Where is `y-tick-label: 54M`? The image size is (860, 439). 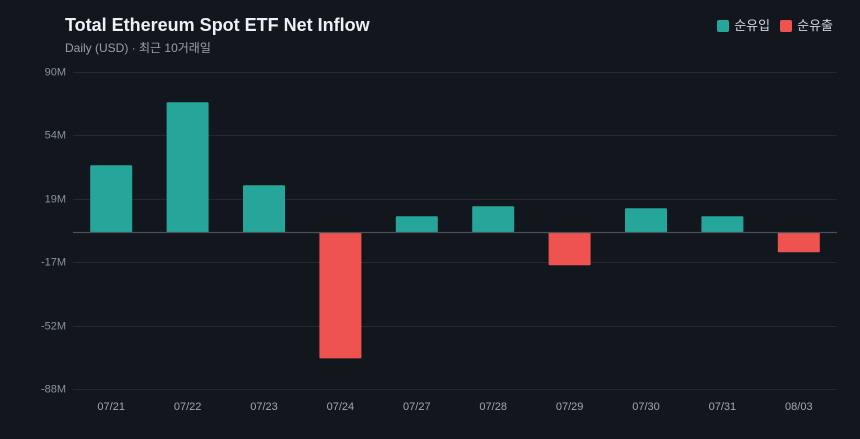
y-tick-label: 54M is located at coordinates (55, 135).